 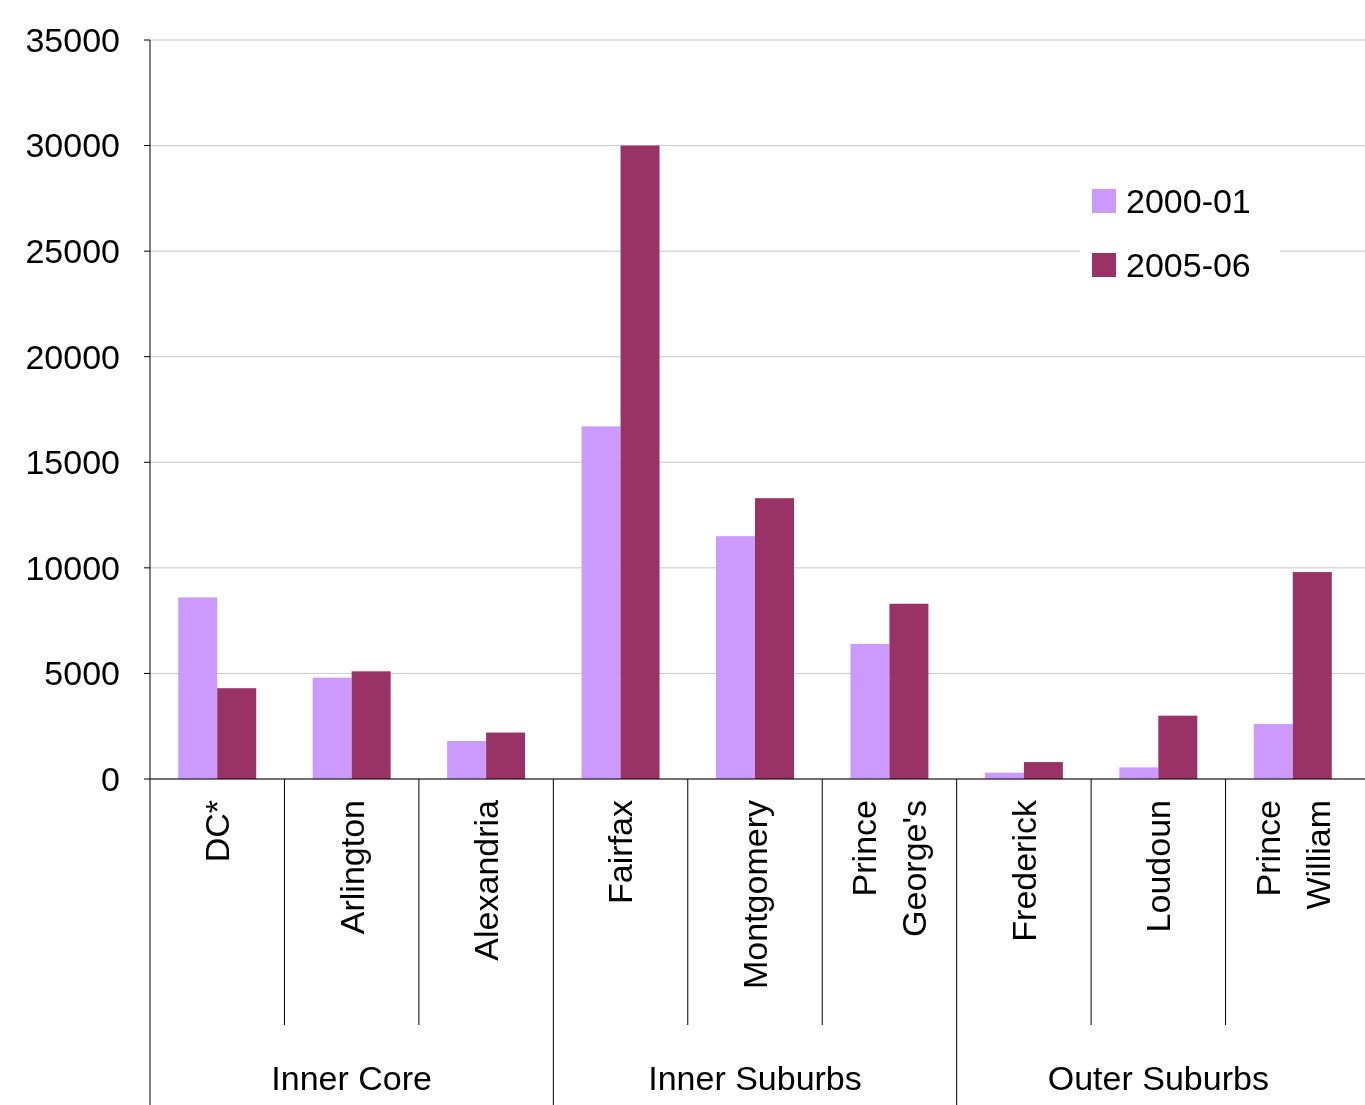 I want to click on legend-label: 2000-01, so click(x=1188, y=200).